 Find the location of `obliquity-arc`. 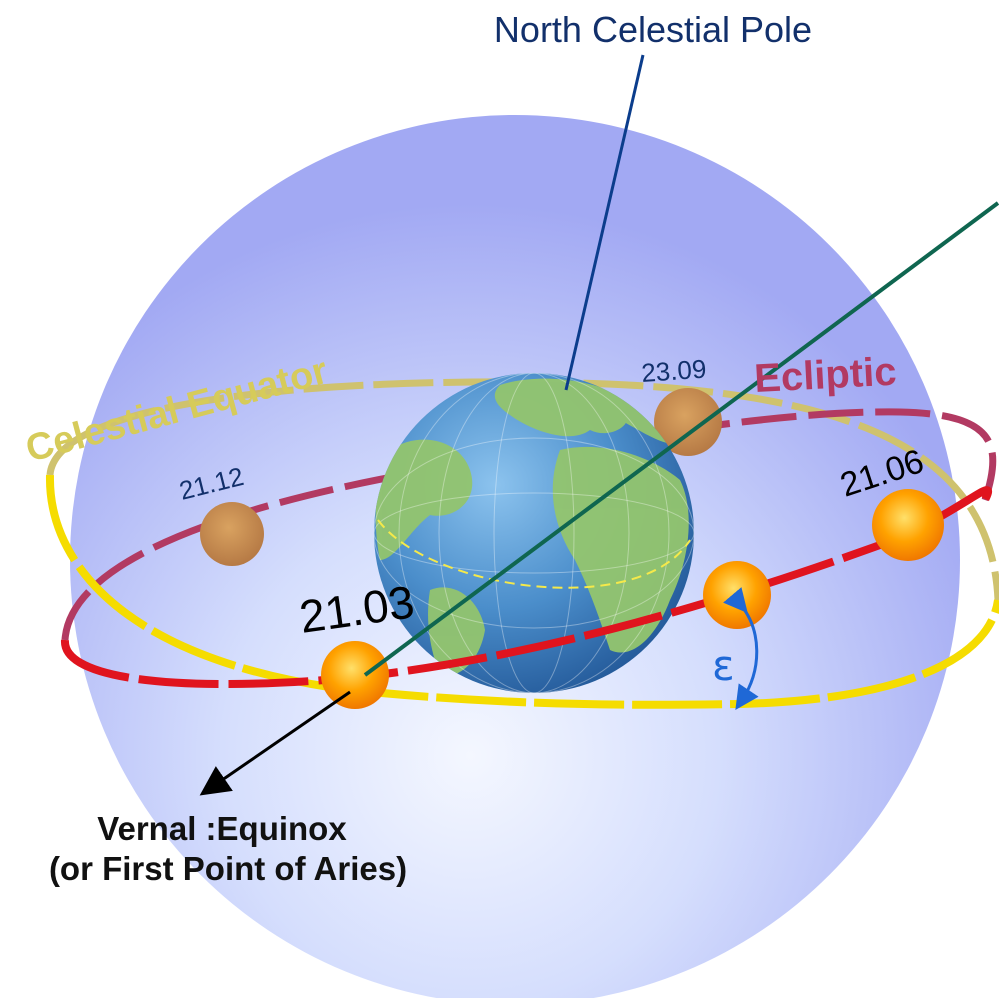

obliquity-arc is located at coordinates (741, 648).